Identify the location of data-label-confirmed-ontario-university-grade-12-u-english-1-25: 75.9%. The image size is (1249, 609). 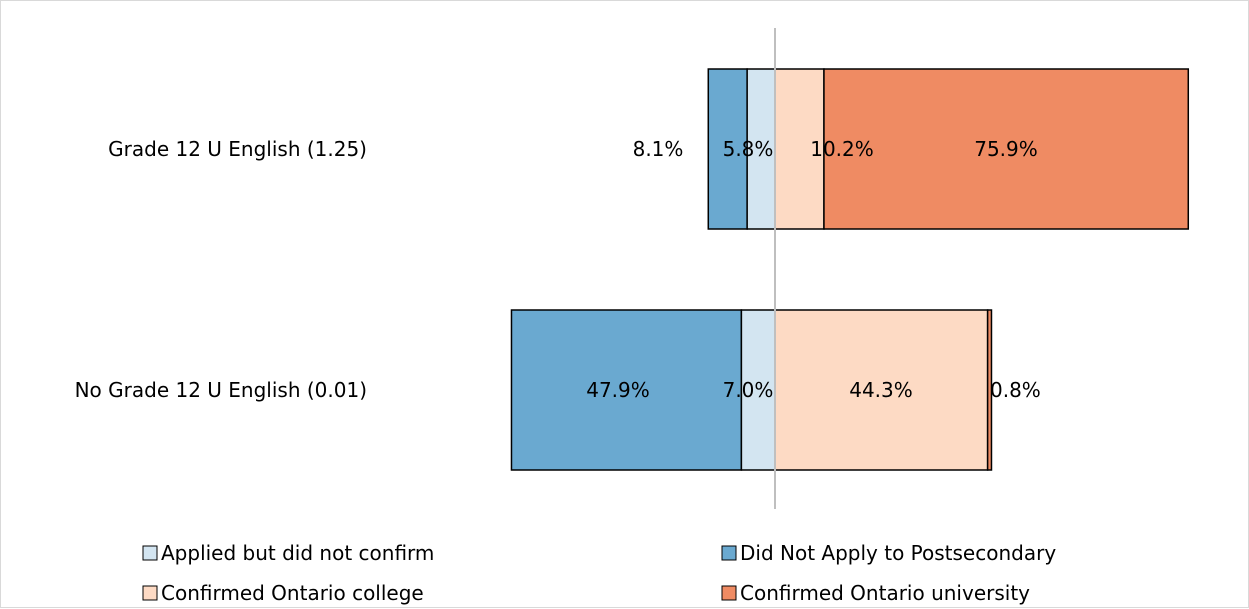
(1006, 149).